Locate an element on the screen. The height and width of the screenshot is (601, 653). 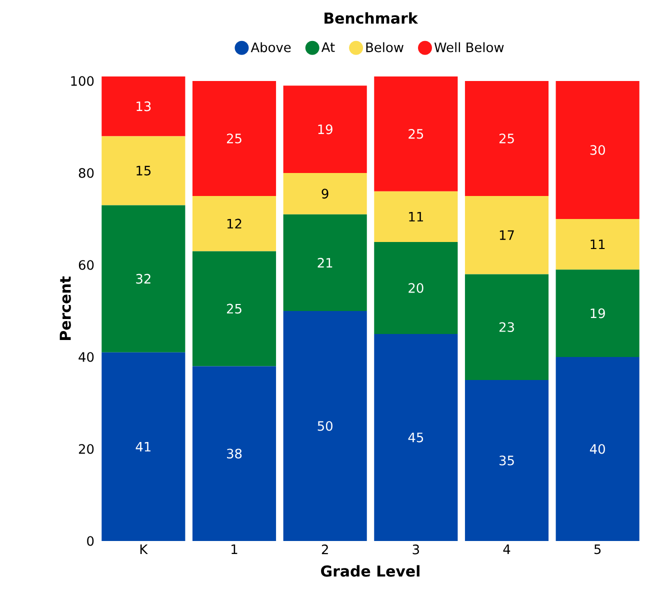
y-tick-label: 100 is located at coordinates (82, 81).